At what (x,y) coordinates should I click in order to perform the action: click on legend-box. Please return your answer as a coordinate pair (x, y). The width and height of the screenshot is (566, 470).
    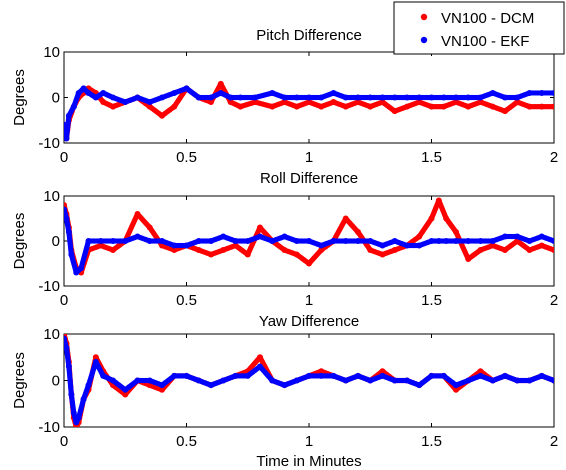
    Looking at the image, I should click on (479, 28).